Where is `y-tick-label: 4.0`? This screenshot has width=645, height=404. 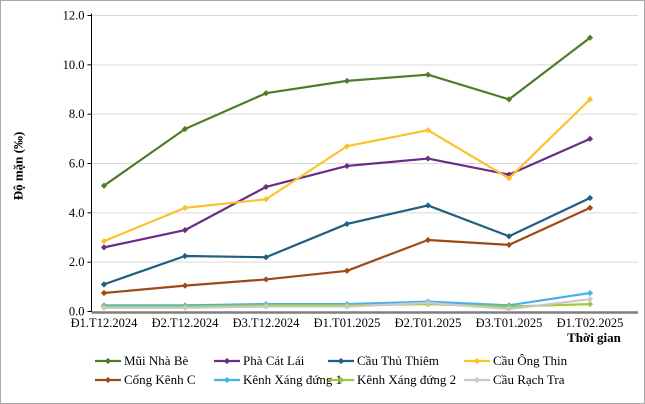
y-tick-label: 4.0 is located at coordinates (77, 213).